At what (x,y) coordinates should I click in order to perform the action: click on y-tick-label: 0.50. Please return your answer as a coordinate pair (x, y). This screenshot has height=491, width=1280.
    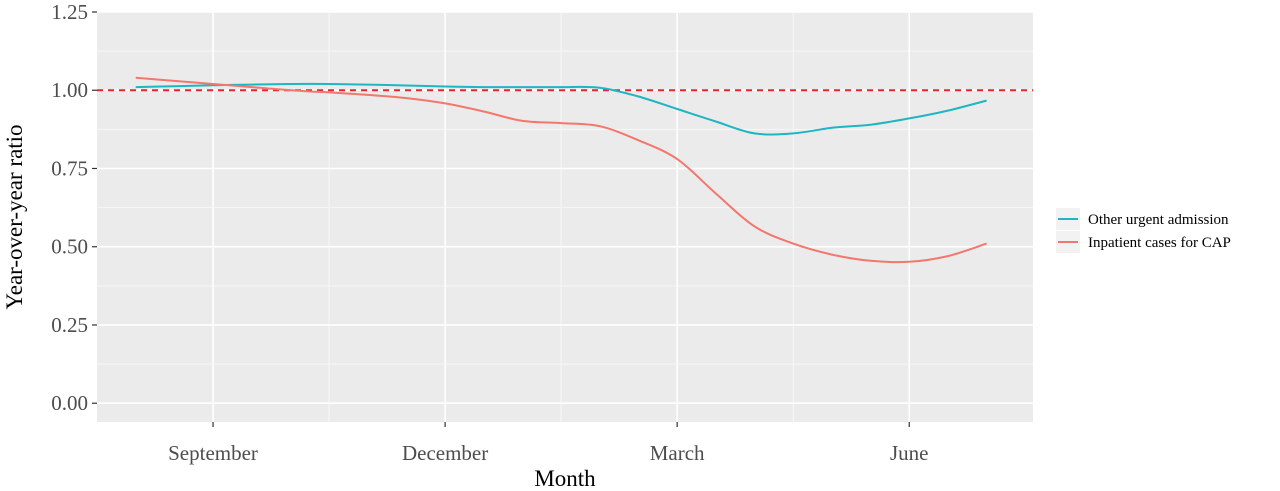
    Looking at the image, I should click on (69, 247).